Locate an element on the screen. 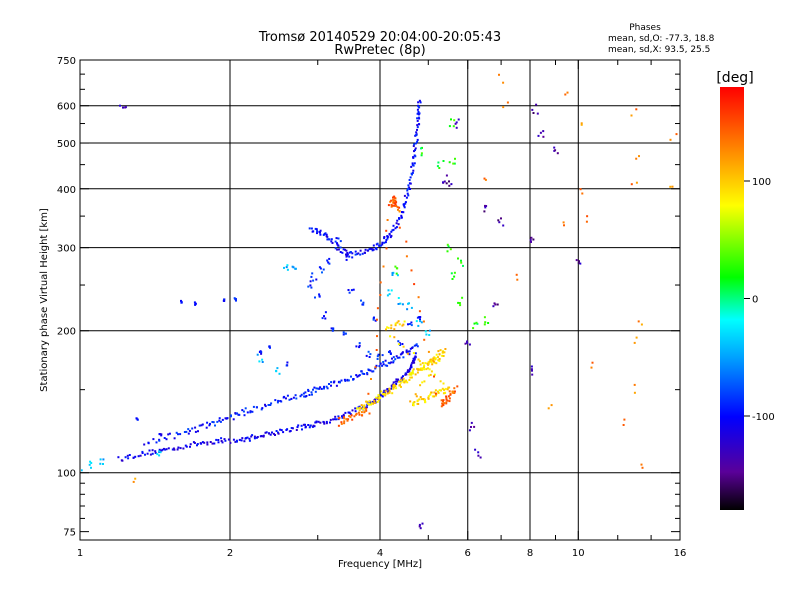  chart-subtitle: RwPretec (8p) is located at coordinates (379, 50).